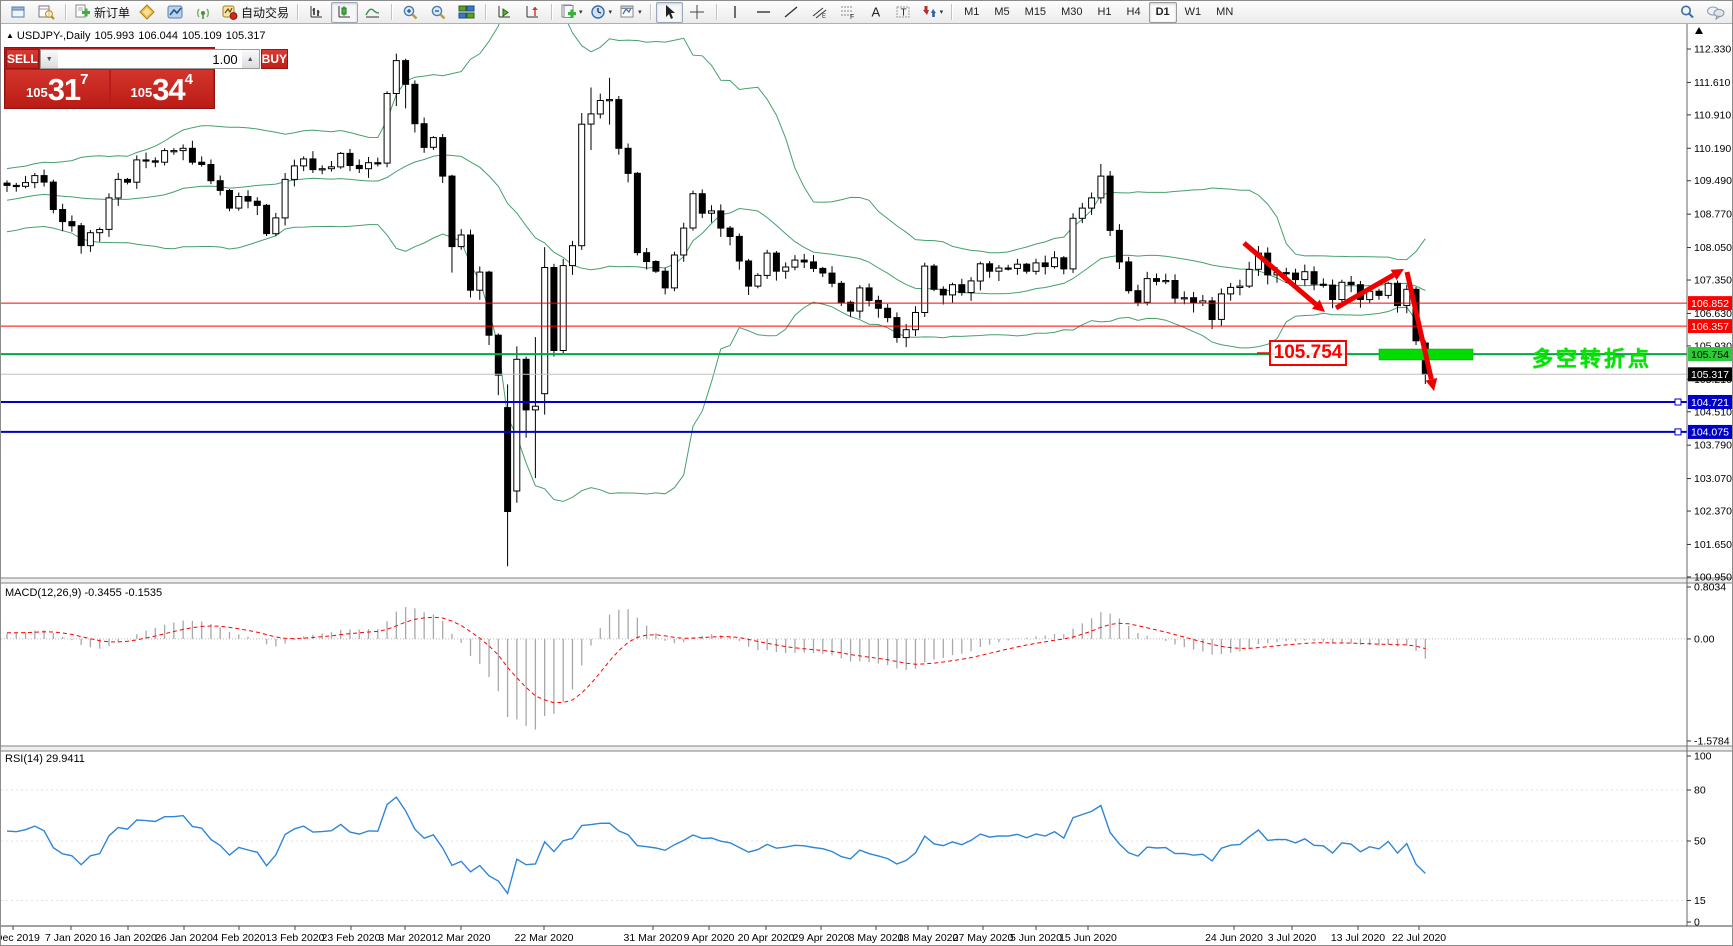 This screenshot has width=1733, height=946. Describe the element at coordinates (1308, 353) in the screenshot. I see `price-callout-box: 105.754` at that location.